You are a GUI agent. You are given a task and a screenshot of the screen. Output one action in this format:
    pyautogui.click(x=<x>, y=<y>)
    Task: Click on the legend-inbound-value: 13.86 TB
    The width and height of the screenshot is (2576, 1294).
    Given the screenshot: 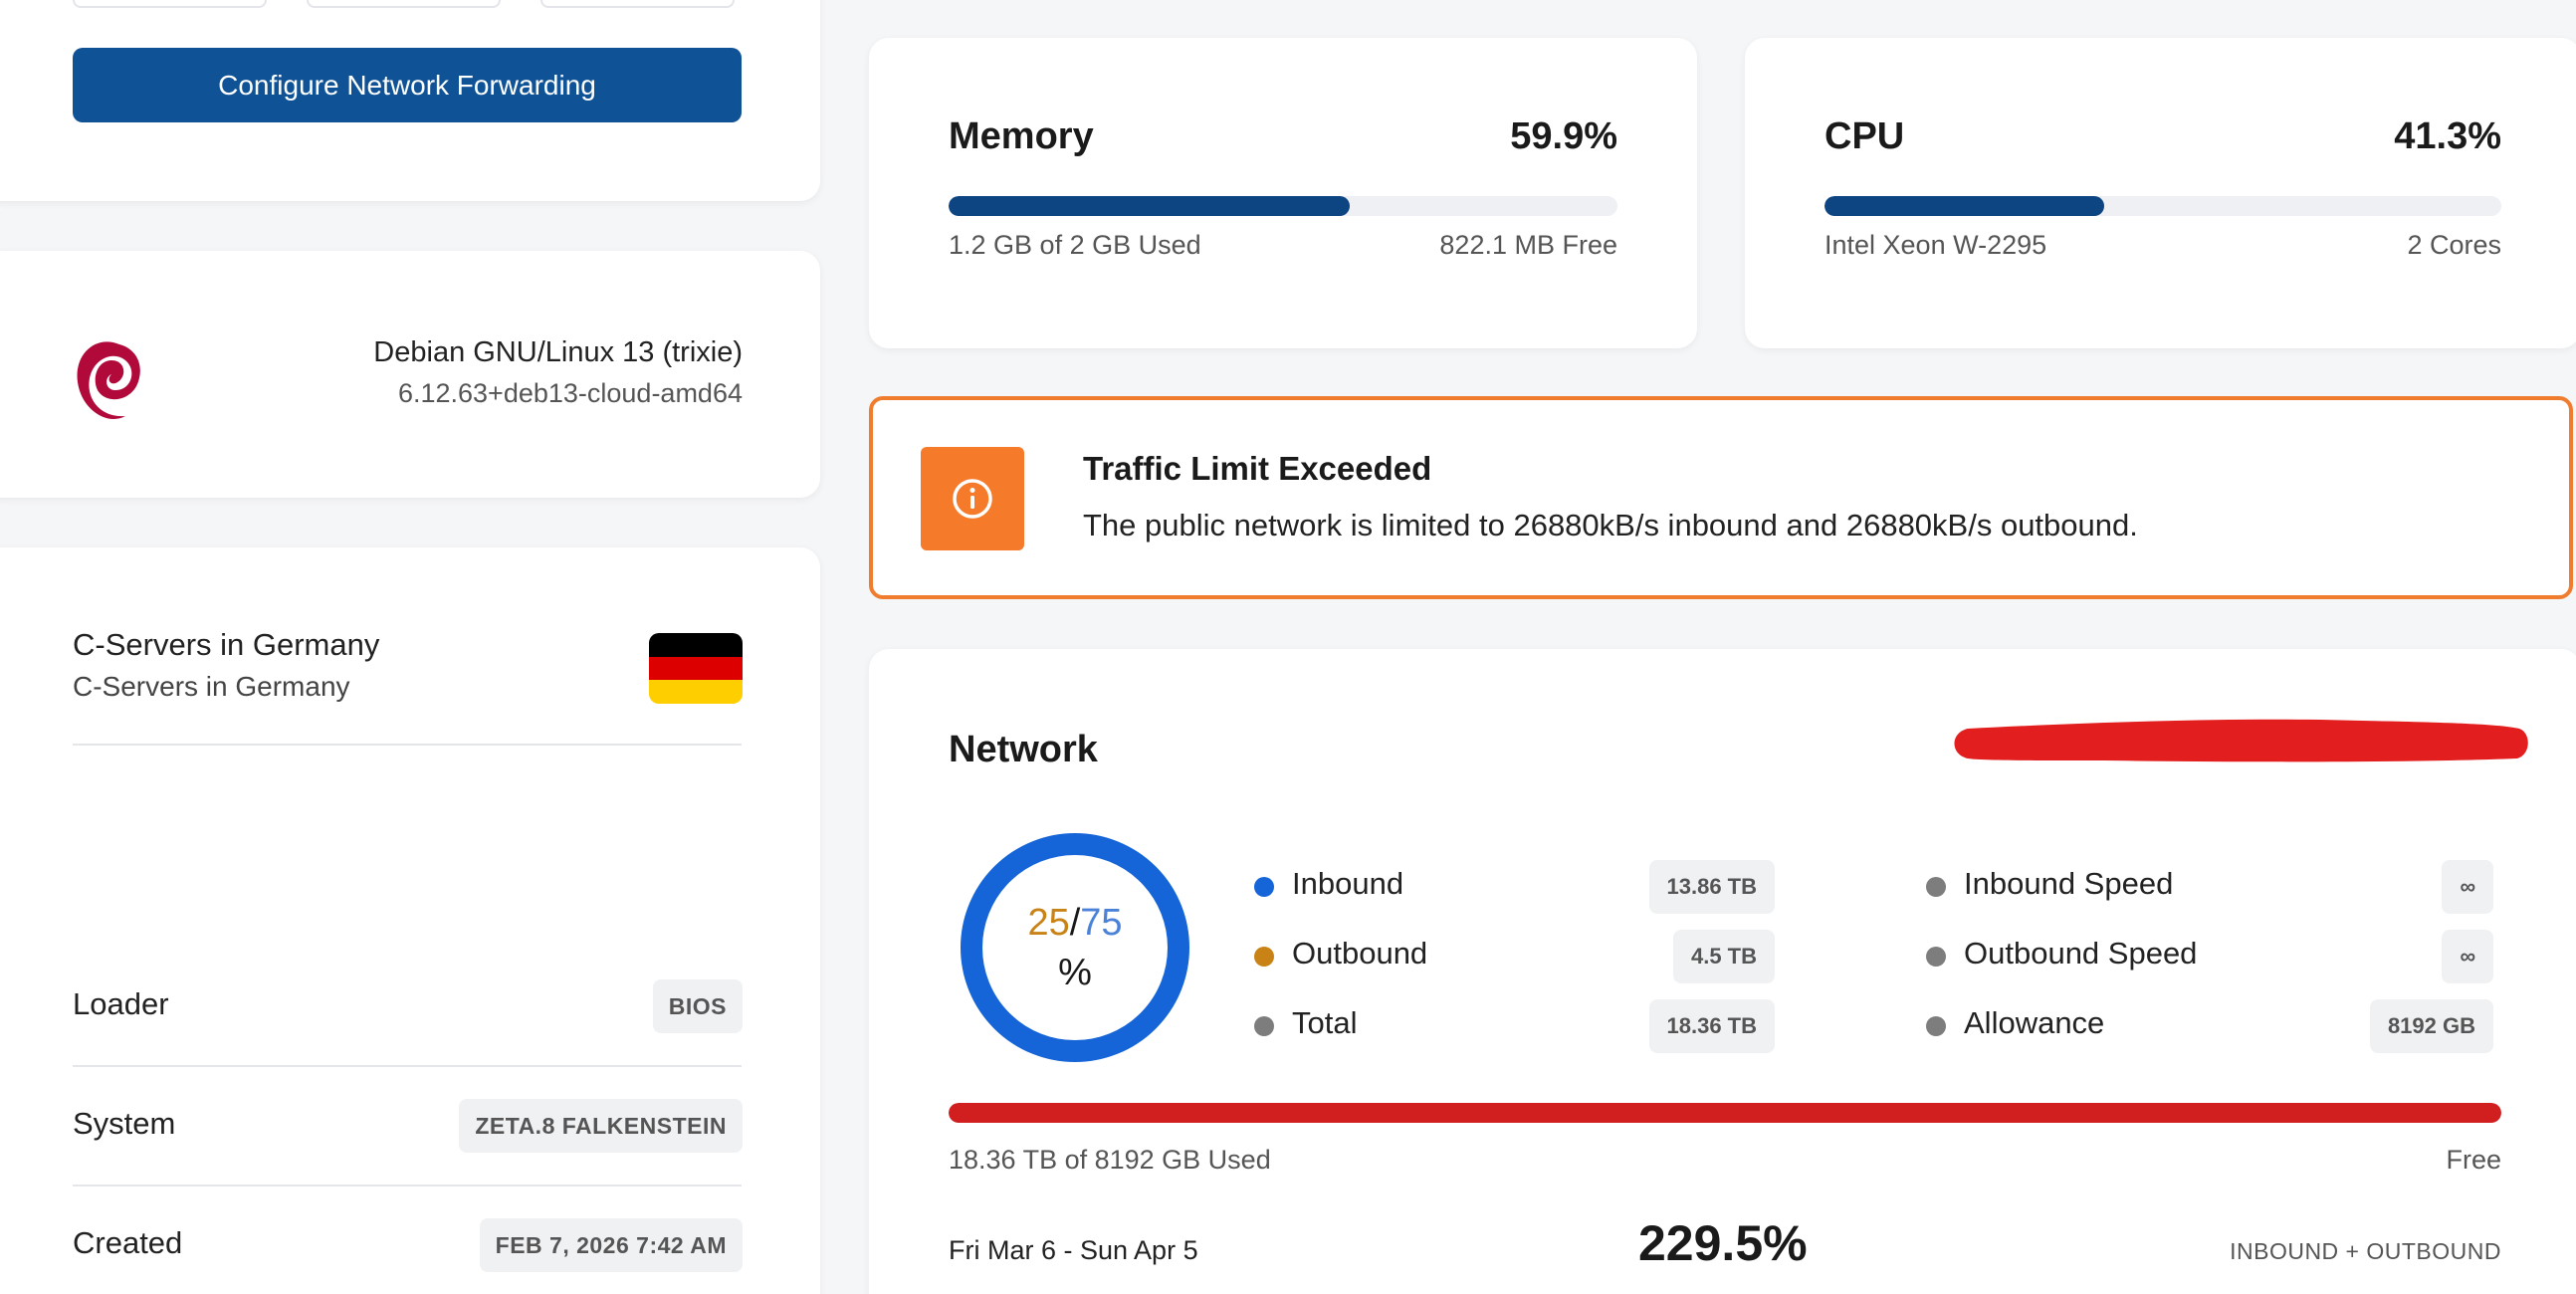 What is the action you would take?
    pyautogui.click(x=1711, y=887)
    